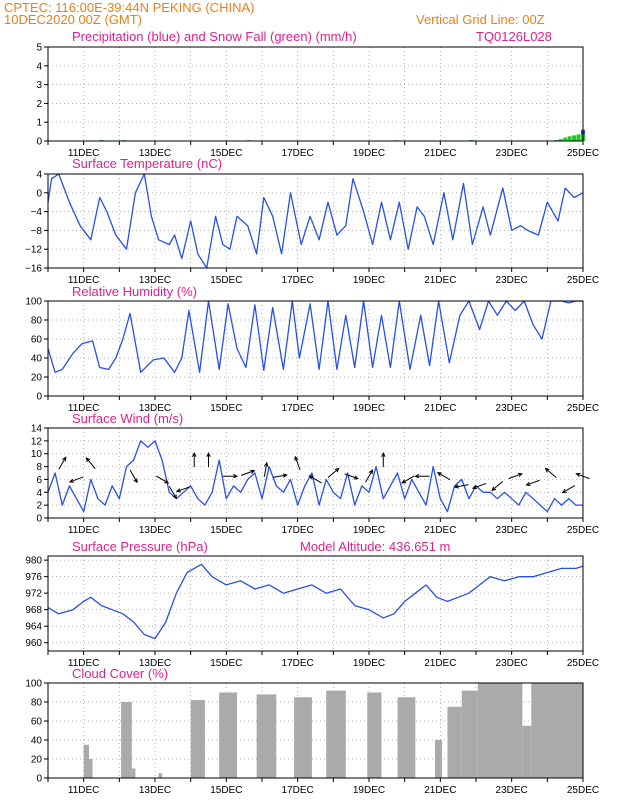 The height and width of the screenshot is (800, 618). What do you see at coordinates (323, 150) in the screenshot?
I see `precipitation-x-labels: 11DEC 13DEC 15DEC 17DEC 19DEC 21DEC 23DEC 25DEC` at bounding box center [323, 150].